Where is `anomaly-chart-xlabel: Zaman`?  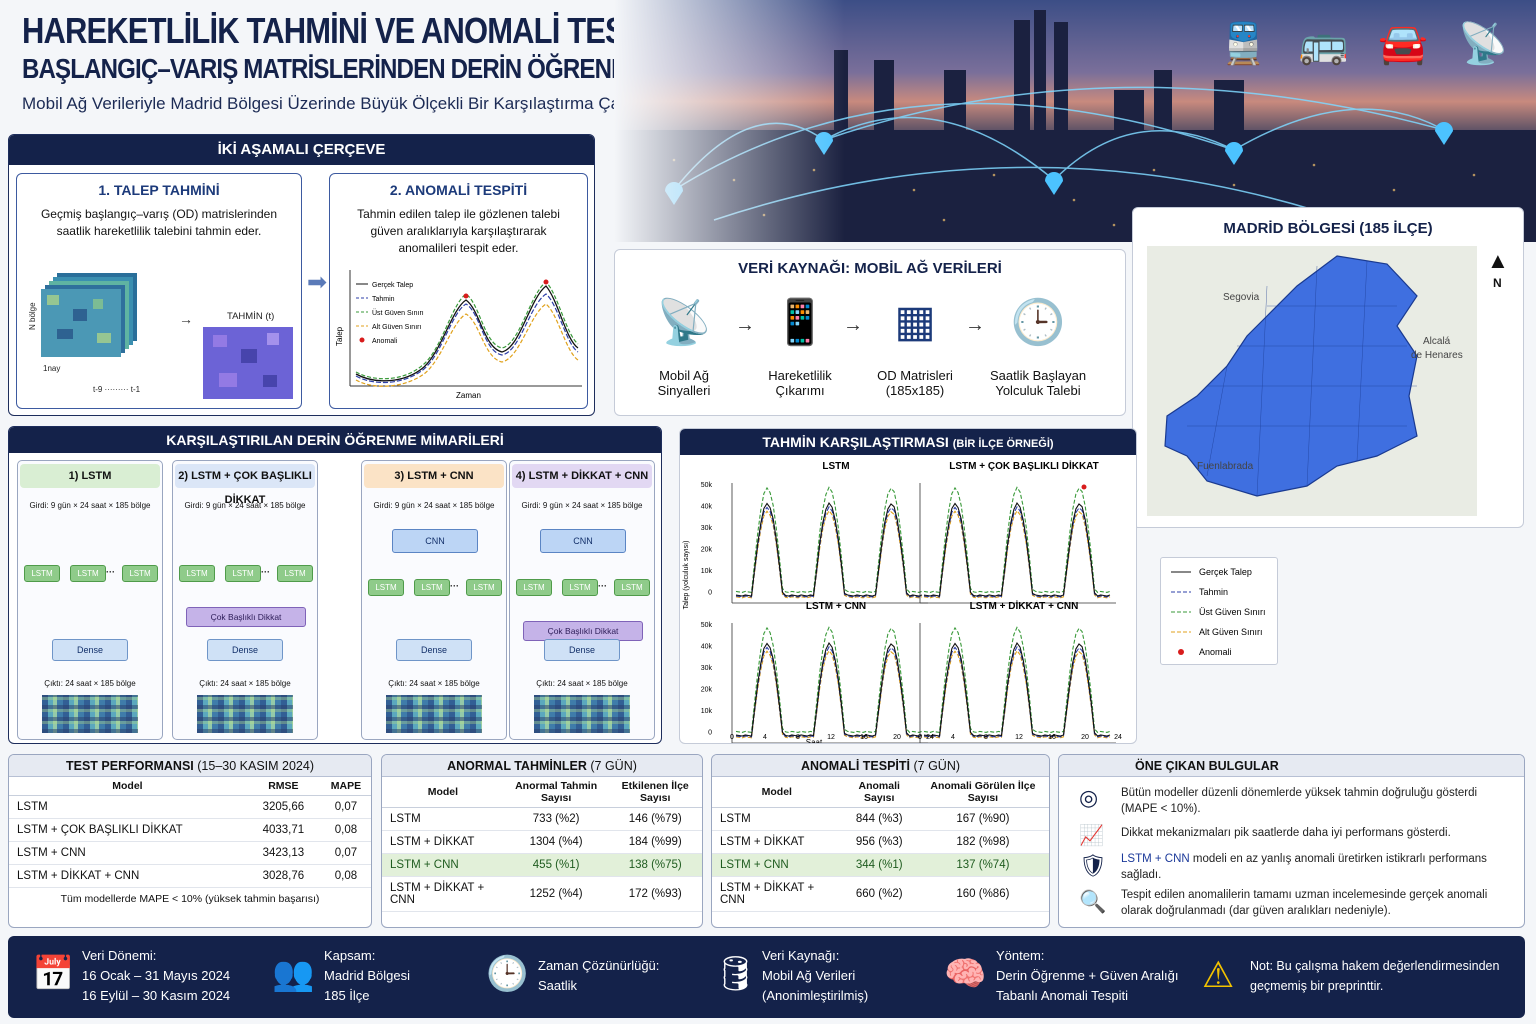 anomaly-chart-xlabel: Zaman is located at coordinates (468, 395).